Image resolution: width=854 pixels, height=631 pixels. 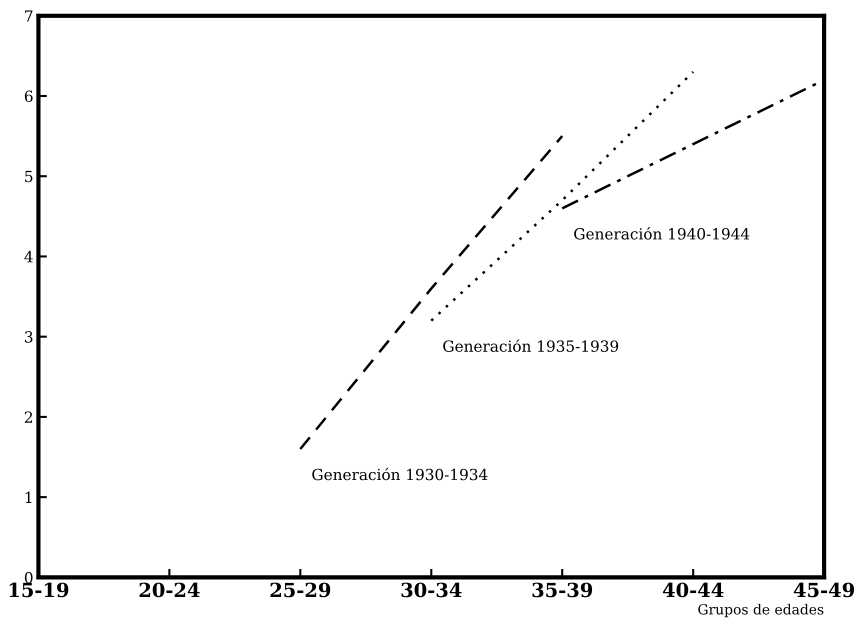 What do you see at coordinates (562, 590) in the screenshot?
I see `x-tick-label: 35-39` at bounding box center [562, 590].